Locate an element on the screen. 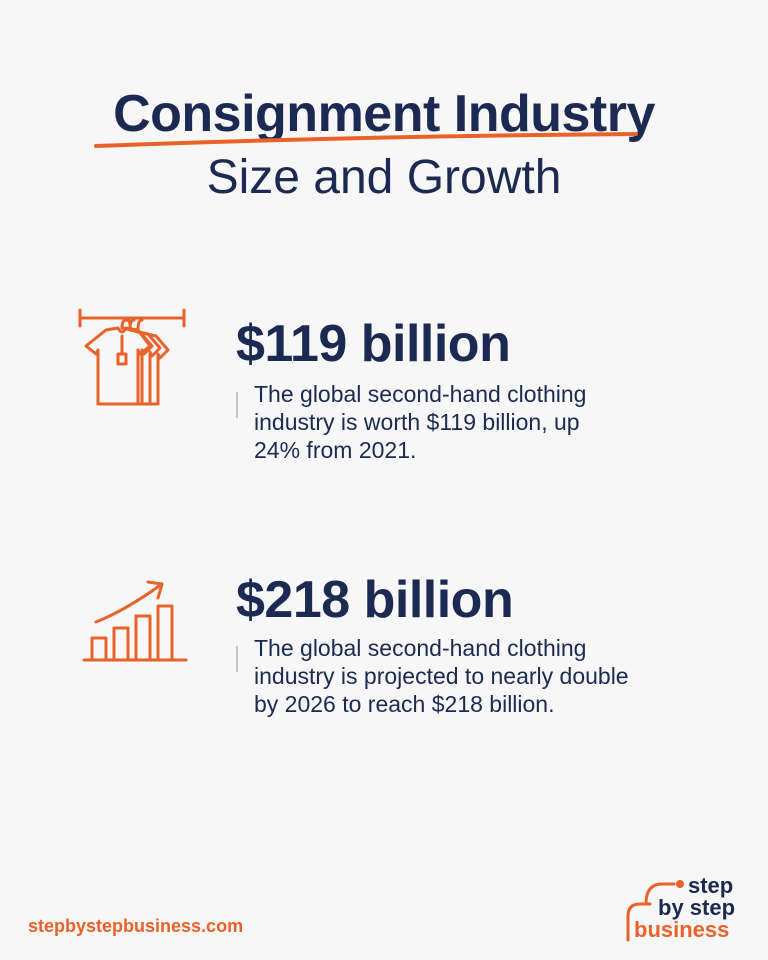 This screenshot has height=960, width=768. clothing-rack-icon is located at coordinates (132, 357).